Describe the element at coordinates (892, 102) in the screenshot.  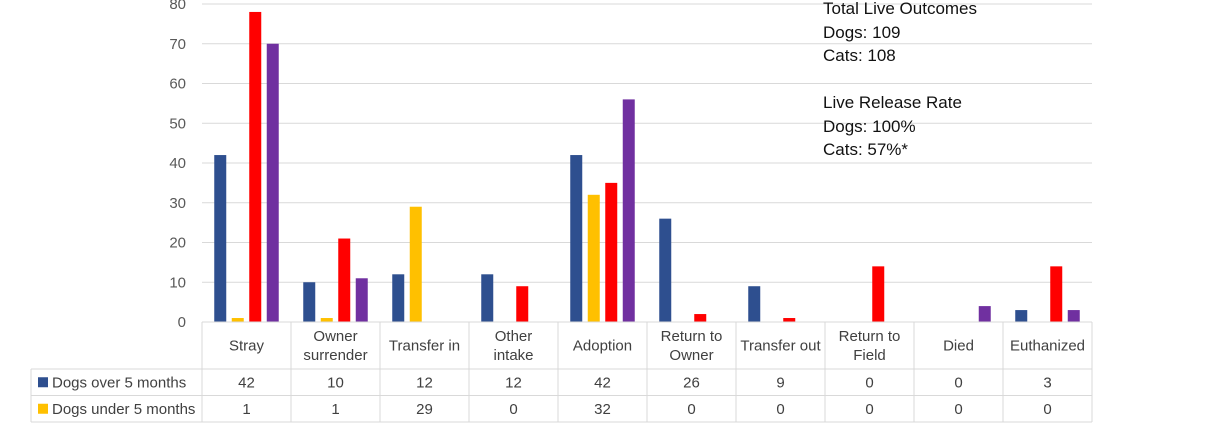
I see `live-release-rate-heading: Live Release Rate` at that location.